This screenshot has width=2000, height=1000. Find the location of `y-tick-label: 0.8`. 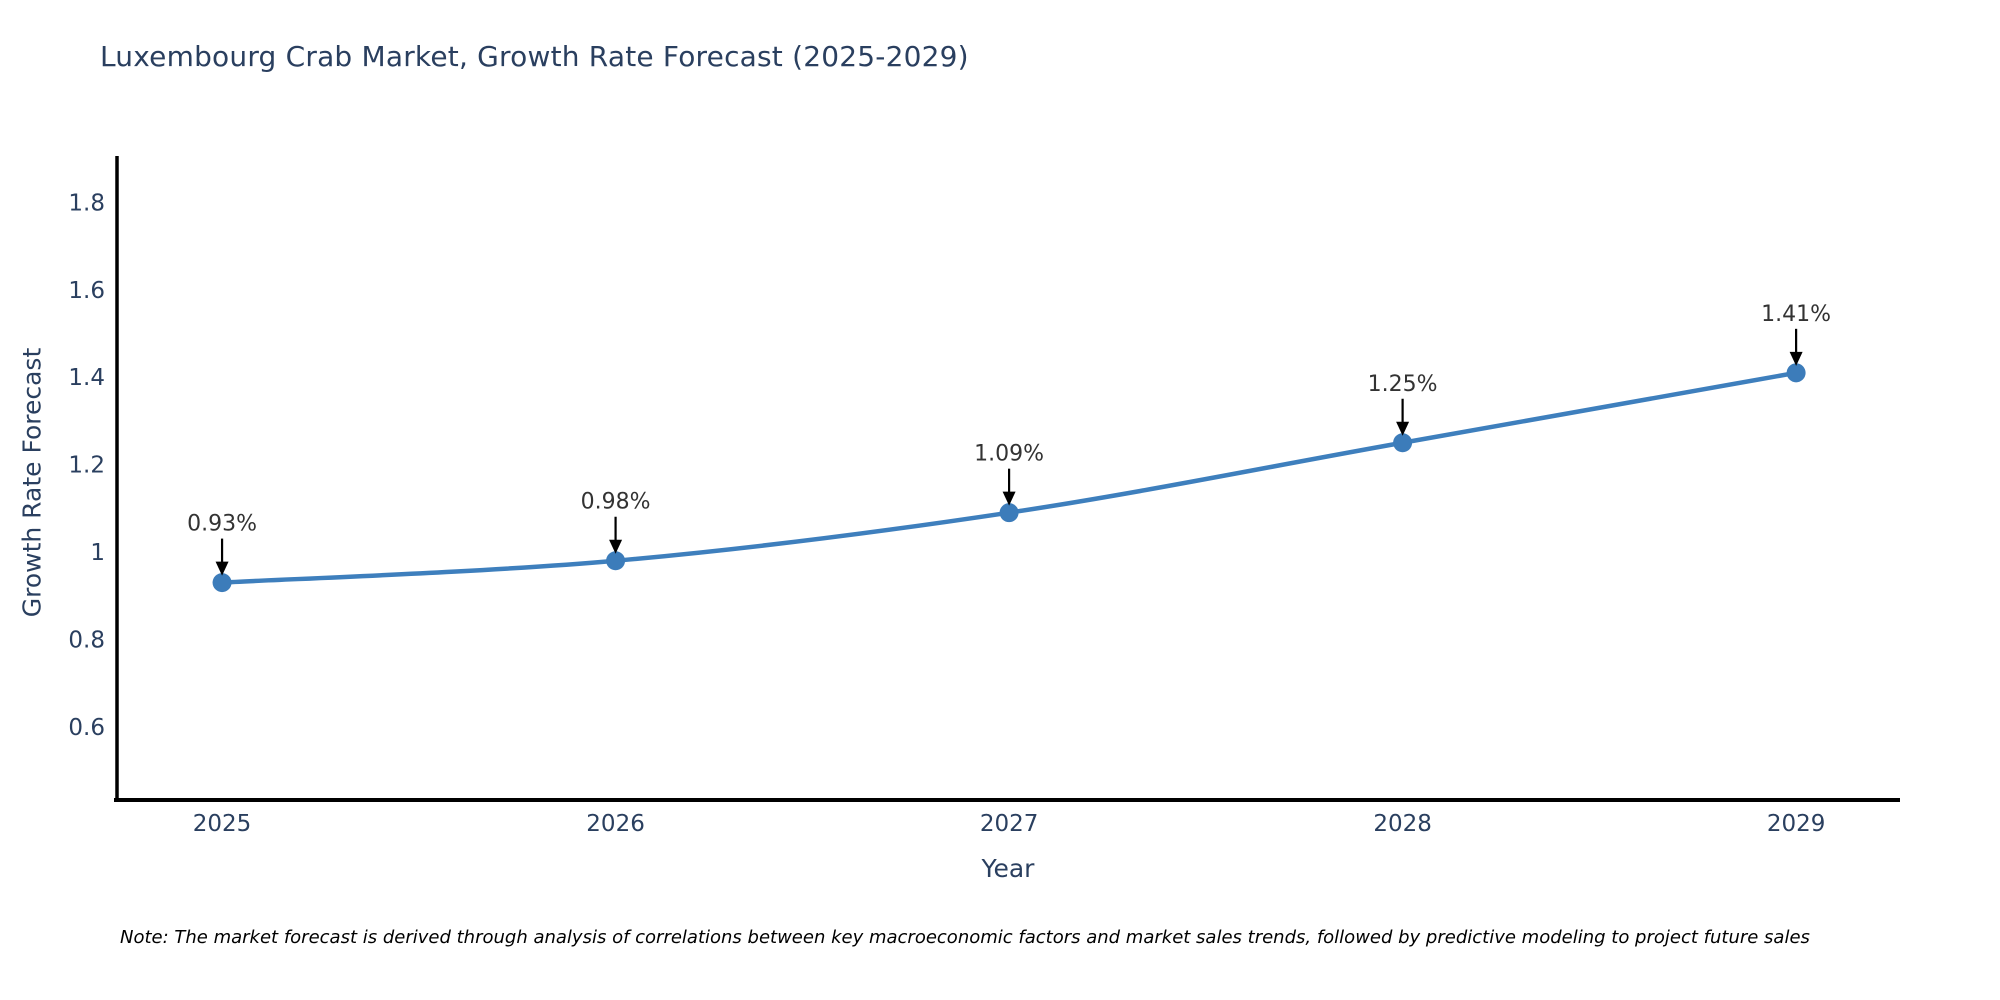

y-tick-label: 0.8 is located at coordinates (86, 640).